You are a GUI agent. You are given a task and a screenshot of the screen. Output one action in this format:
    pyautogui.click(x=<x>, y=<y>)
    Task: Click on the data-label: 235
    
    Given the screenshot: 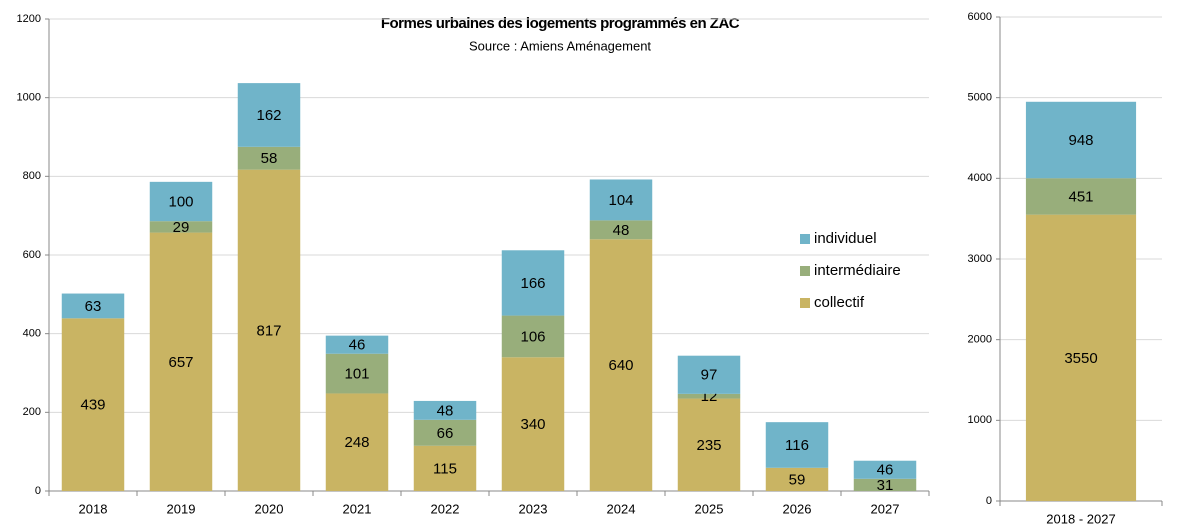 What is the action you would take?
    pyautogui.click(x=708, y=445)
    